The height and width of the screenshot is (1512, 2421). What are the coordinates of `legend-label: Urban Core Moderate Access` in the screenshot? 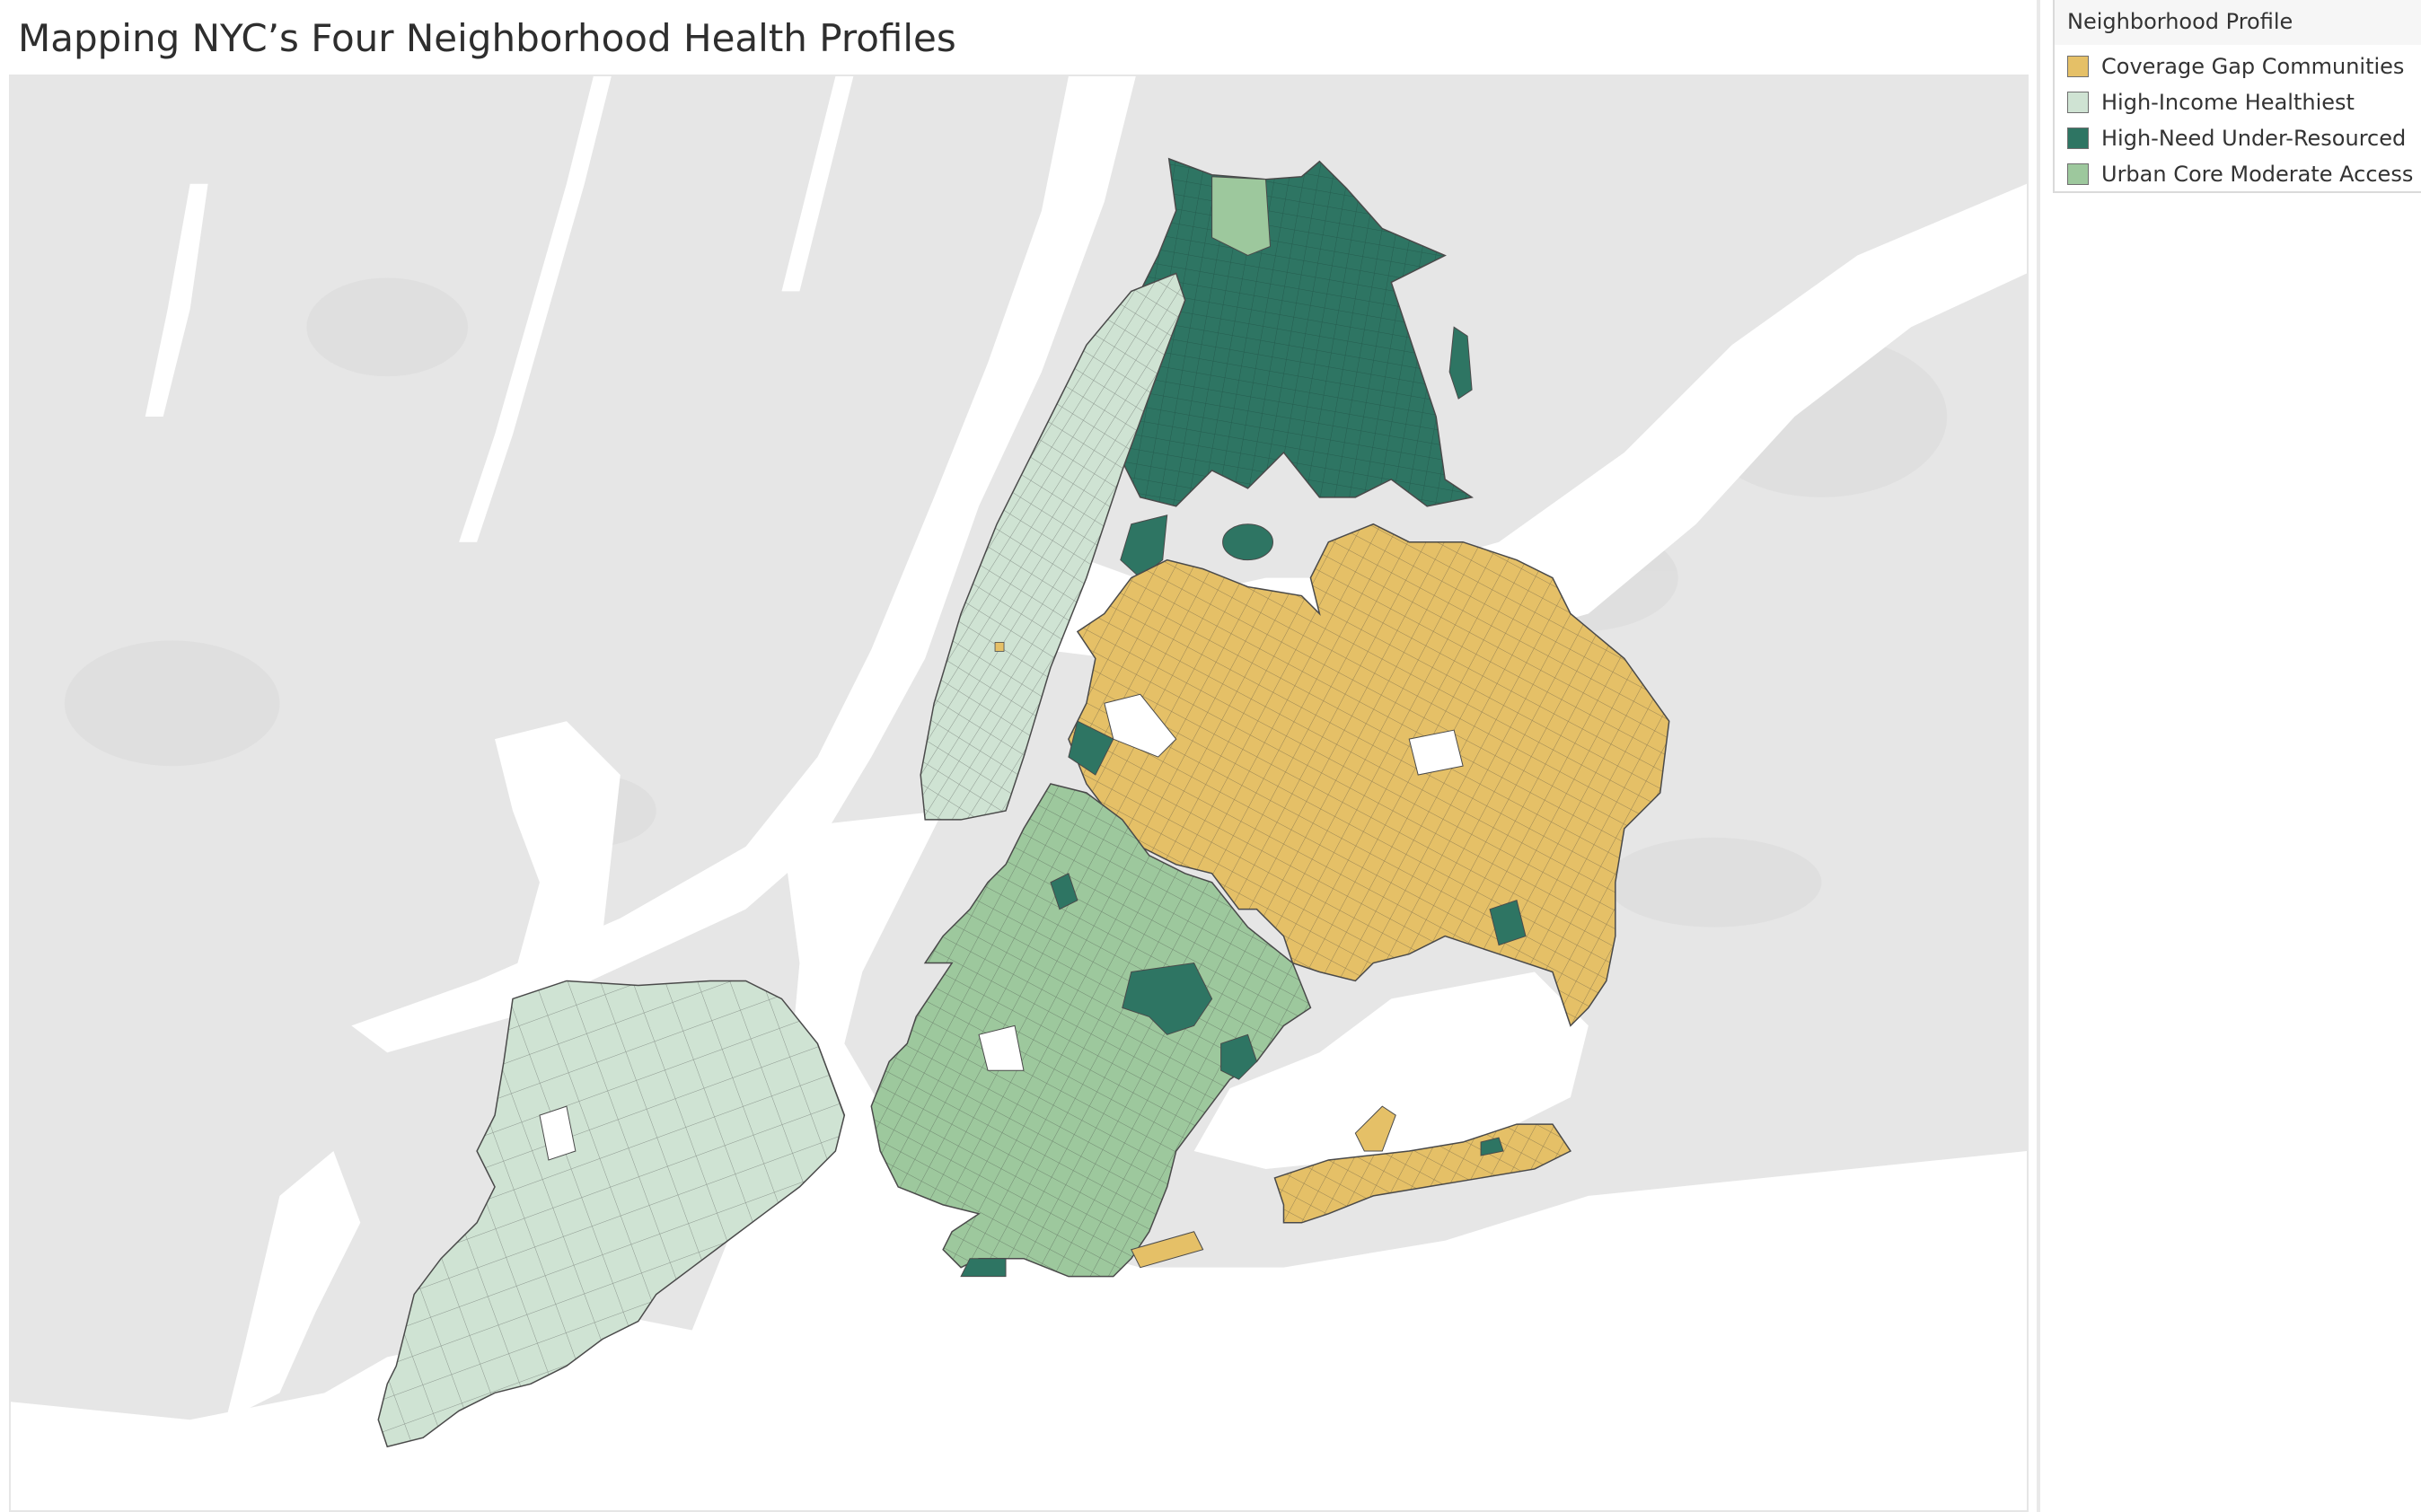 It's located at (2257, 174).